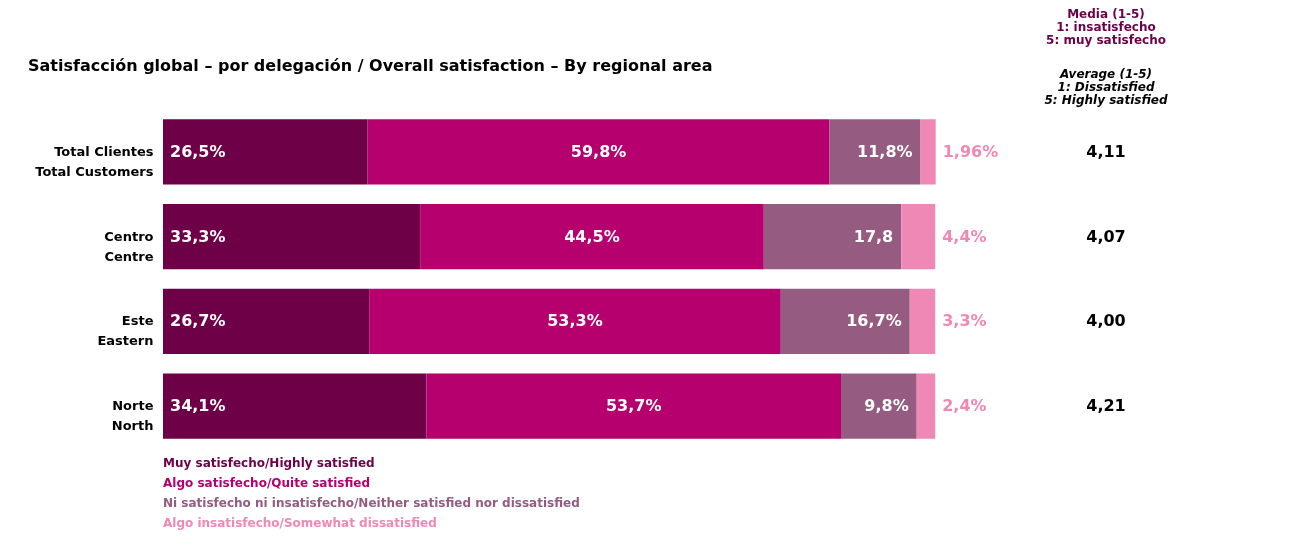  Describe the element at coordinates (1106, 151) in the screenshot. I see `text: 4,11` at that location.